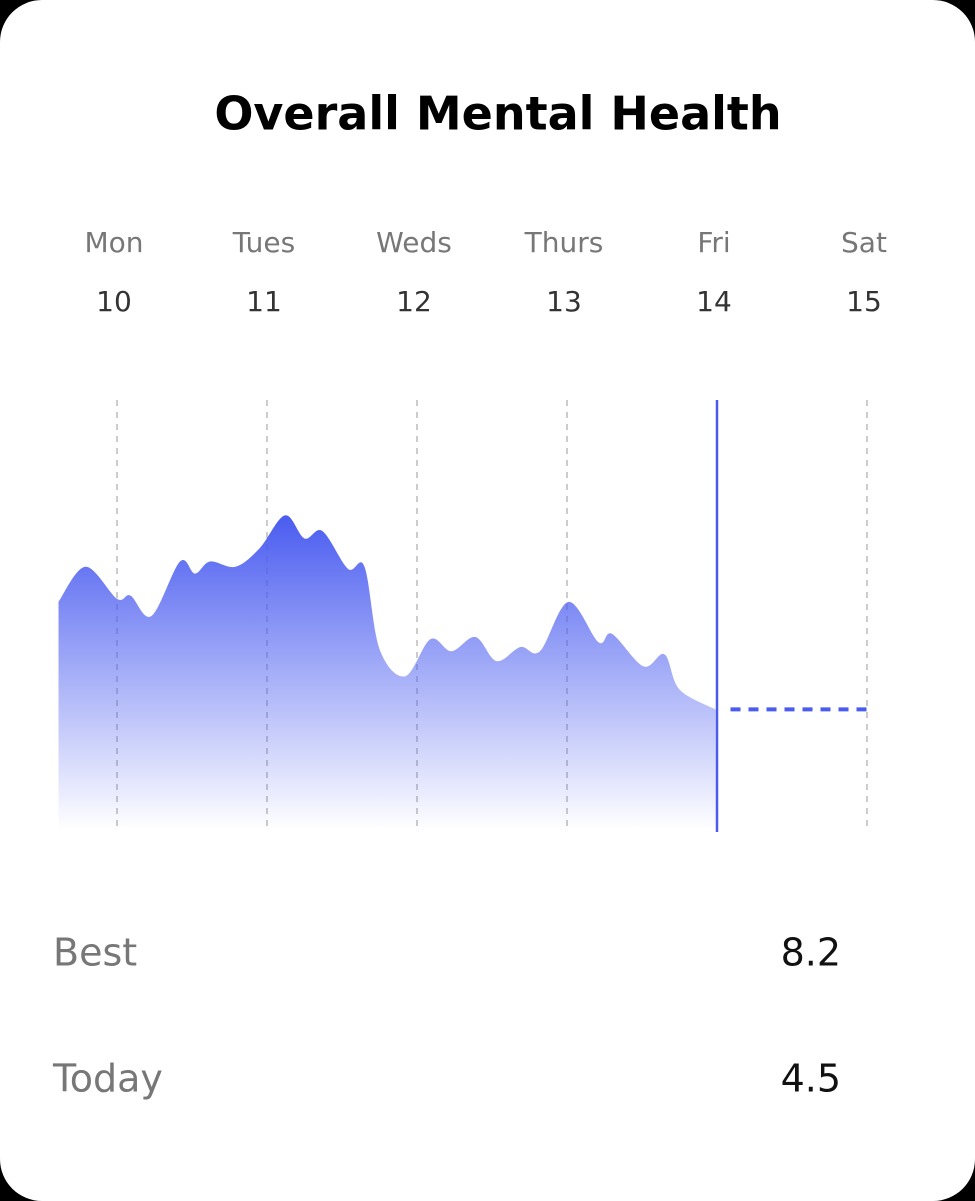 Image resolution: width=975 pixels, height=1201 pixels. What do you see at coordinates (264, 301) in the screenshot?
I see `x-tick-date: 11` at bounding box center [264, 301].